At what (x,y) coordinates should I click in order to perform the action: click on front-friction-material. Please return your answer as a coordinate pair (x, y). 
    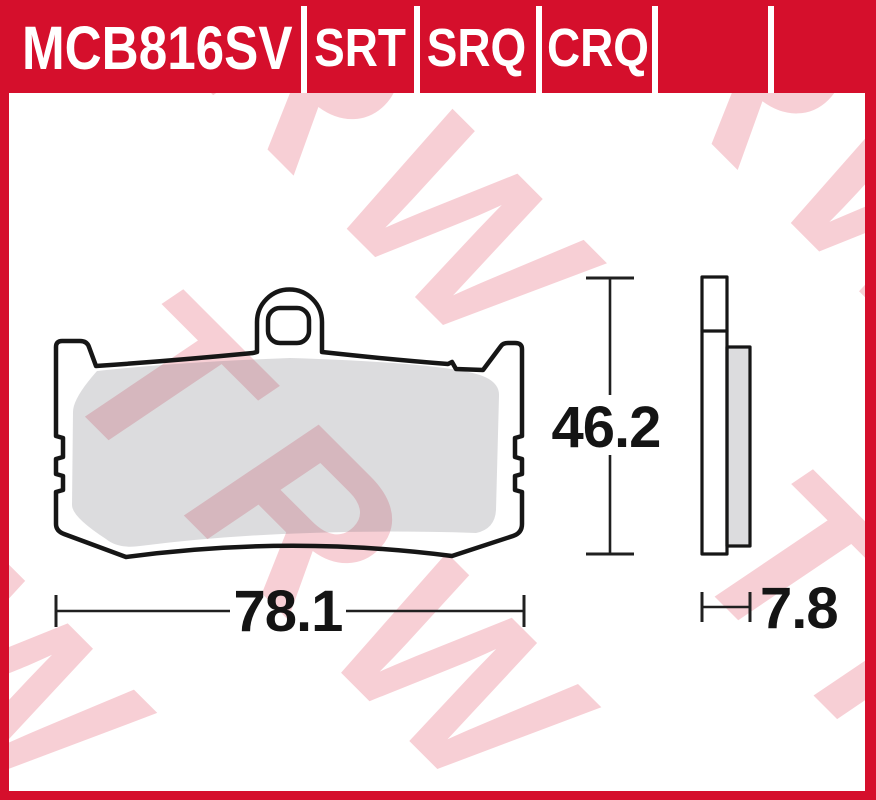
    Looking at the image, I should click on (286, 452).